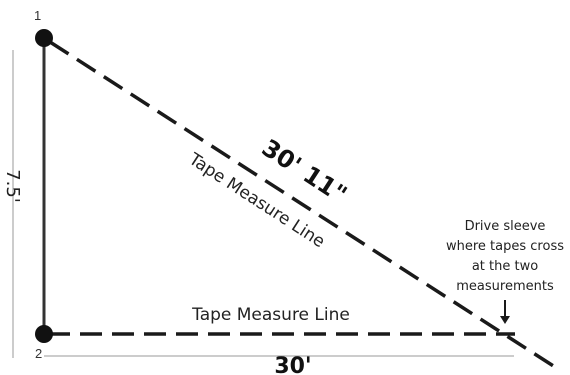 The width and height of the screenshot is (570, 375). I want to click on vertical-dimension-label: 7.5', so click(12, 186).